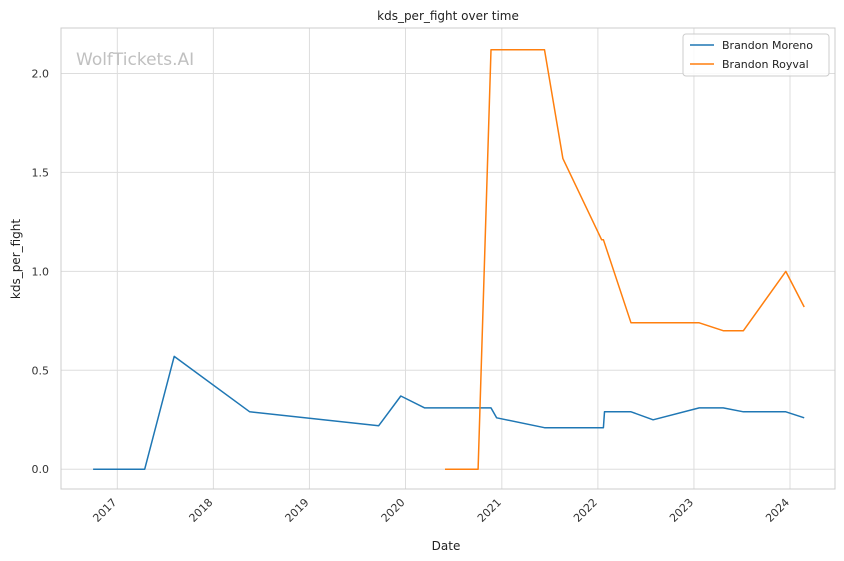 Image resolution: width=844 pixels, height=561 pixels. Describe the element at coordinates (448, 16) in the screenshot. I see `chart-title: kds_per_fight over time` at that location.